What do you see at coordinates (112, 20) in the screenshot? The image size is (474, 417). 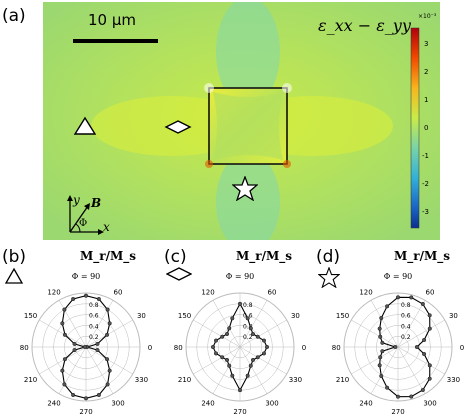 I see `scale-bar-label: 10 μm` at bounding box center [112, 20].